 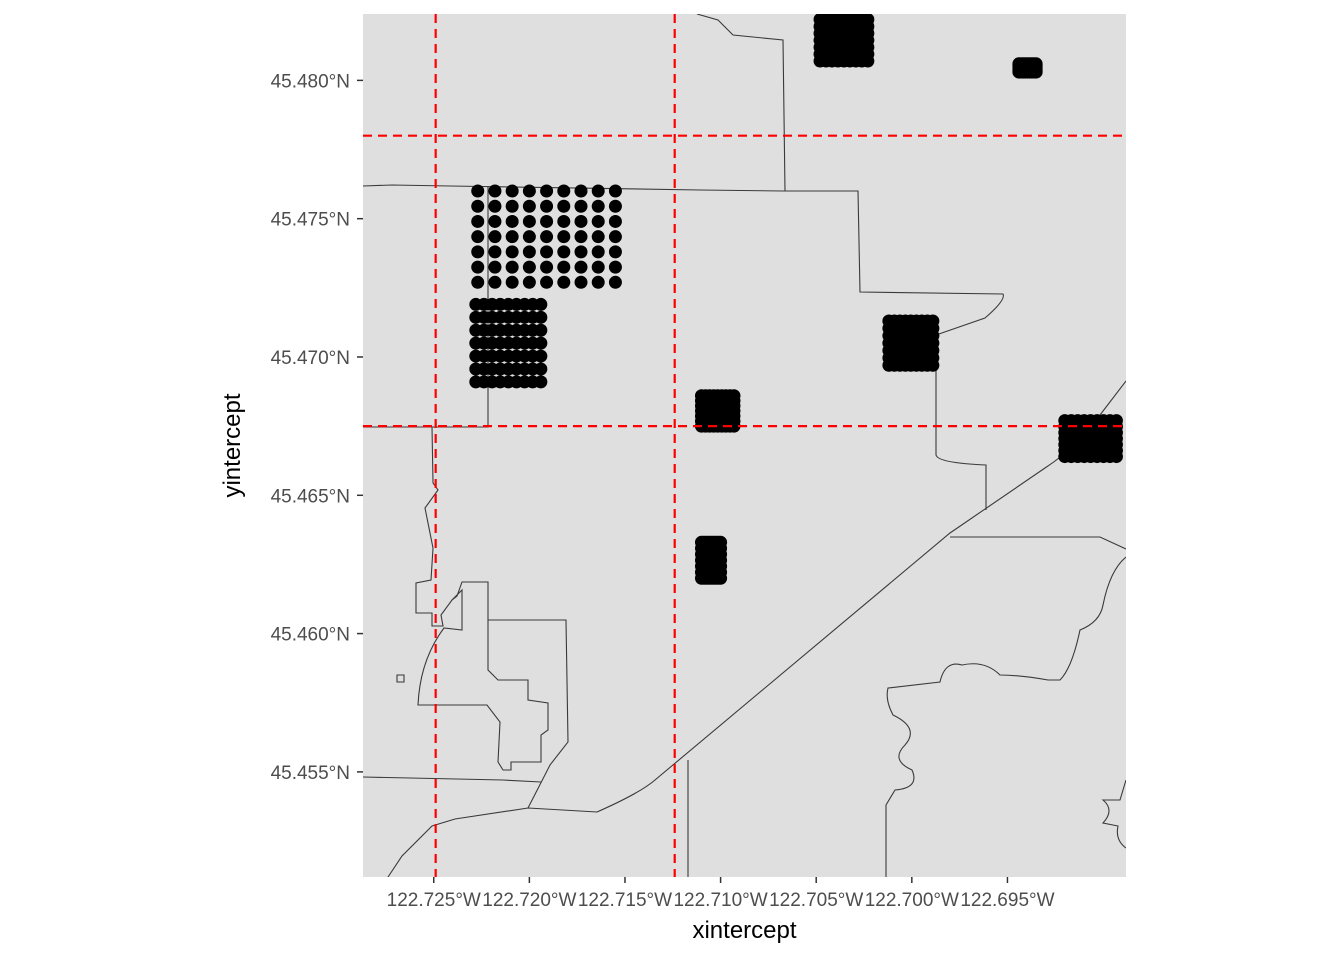 What do you see at coordinates (310, 220) in the screenshot?
I see `y-tick-label: 45.475°N` at bounding box center [310, 220].